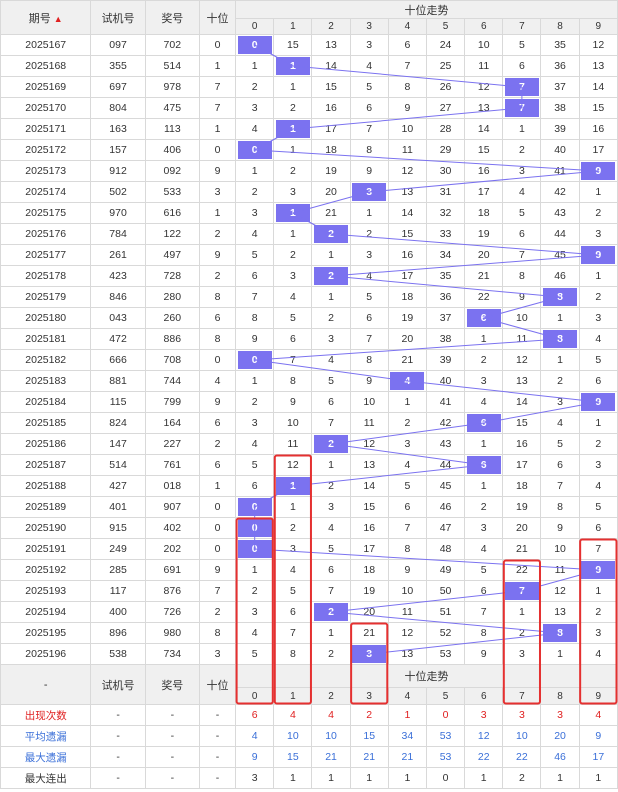 The height and width of the screenshot is (792, 618). Describe the element at coordinates (445, 757) in the screenshot. I see `stat-value: 53` at that location.